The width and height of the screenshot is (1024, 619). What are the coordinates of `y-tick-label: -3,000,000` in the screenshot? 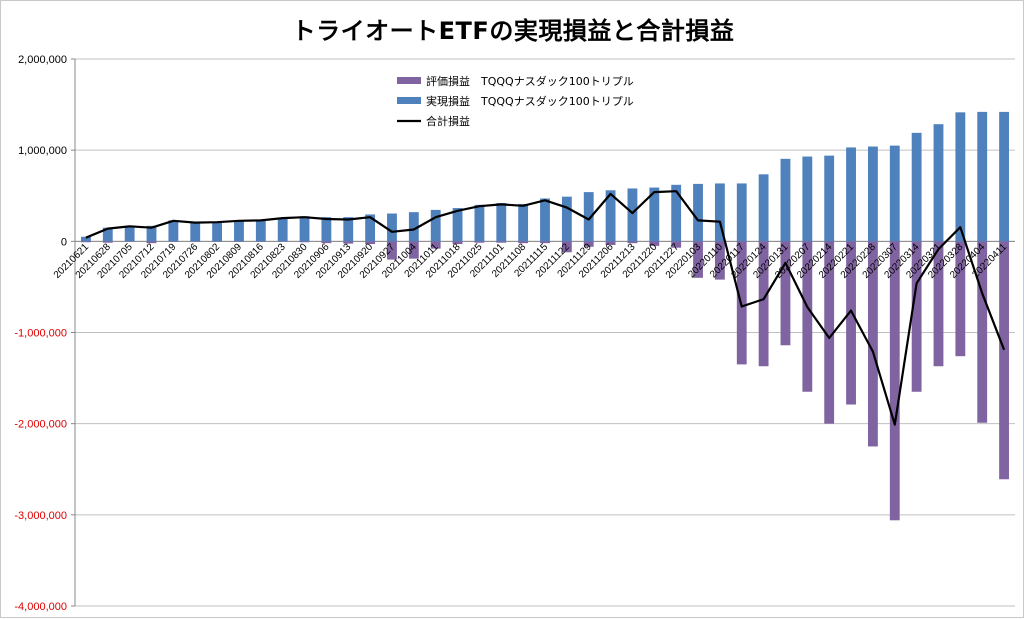 It's located at (40, 516).